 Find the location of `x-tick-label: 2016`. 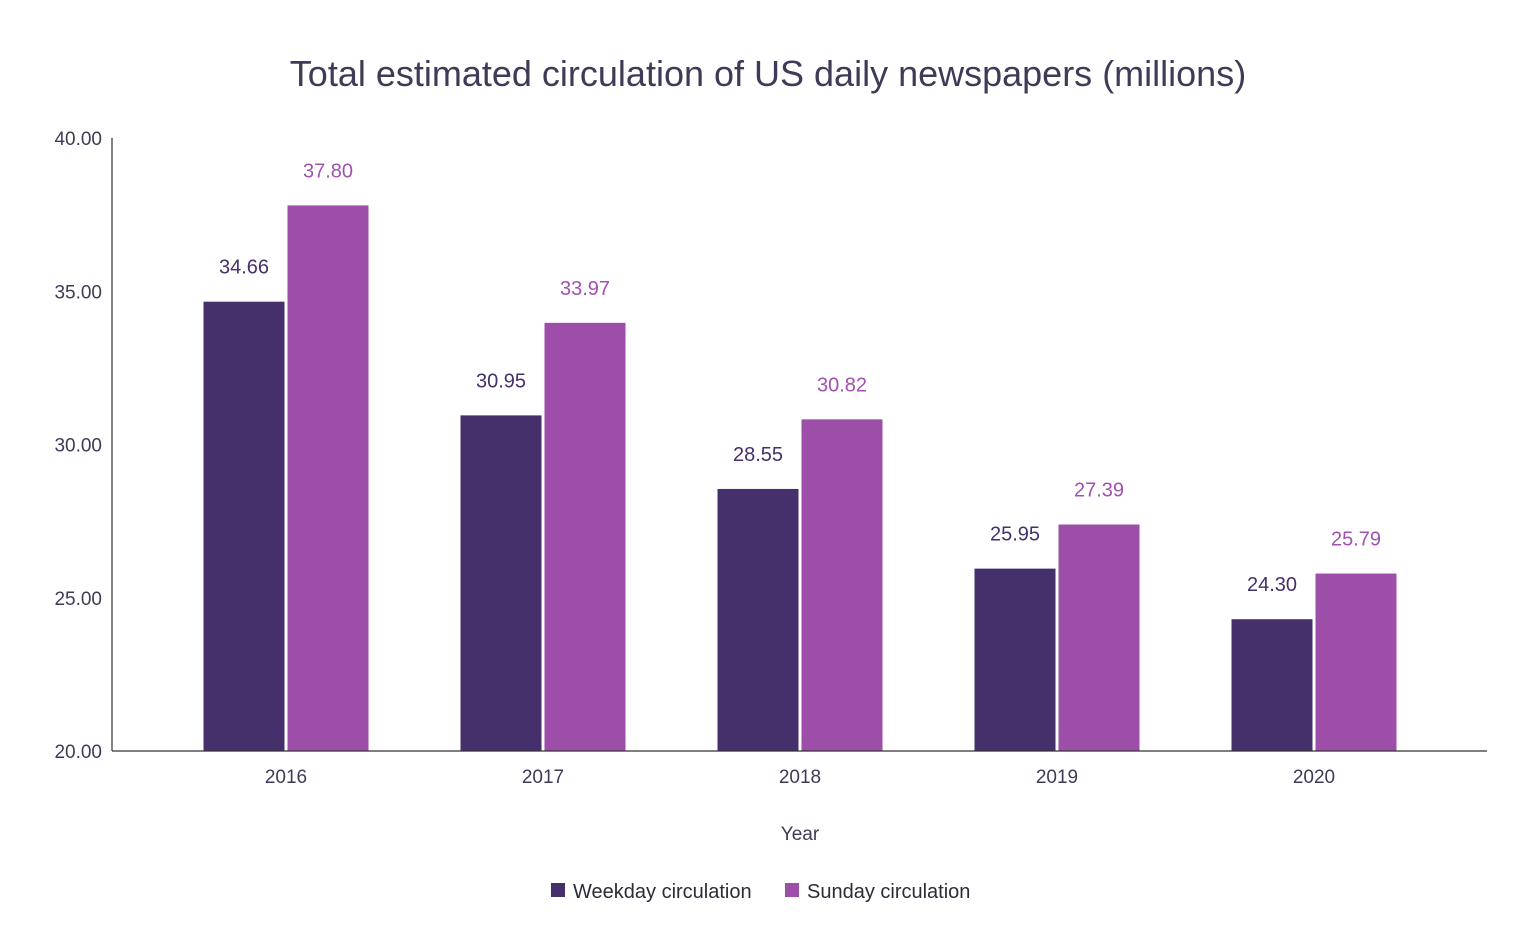

x-tick-label: 2016 is located at coordinates (286, 777).